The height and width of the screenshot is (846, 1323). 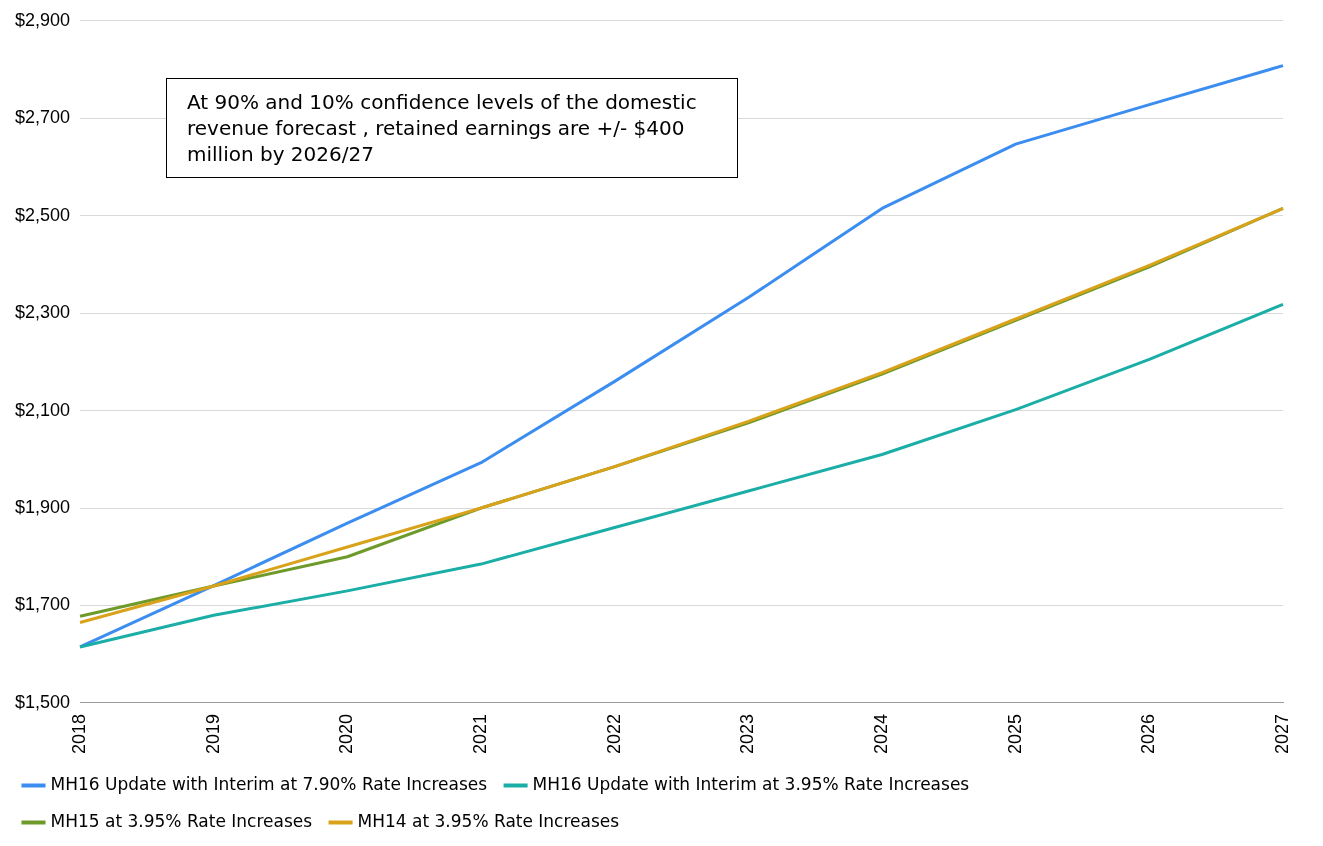 I want to click on legend-label: MH16 Update with Interim at 7.90% Rate Increases, so click(x=269, y=783).